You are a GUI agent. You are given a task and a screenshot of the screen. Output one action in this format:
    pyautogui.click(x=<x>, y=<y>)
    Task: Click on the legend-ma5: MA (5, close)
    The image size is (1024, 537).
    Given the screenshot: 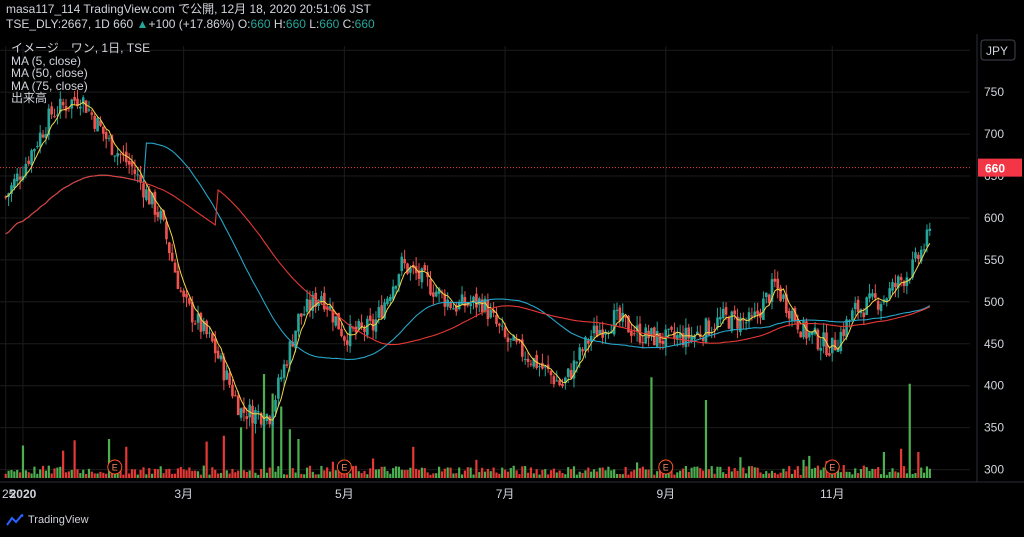 What is the action you would take?
    pyautogui.click(x=46, y=60)
    